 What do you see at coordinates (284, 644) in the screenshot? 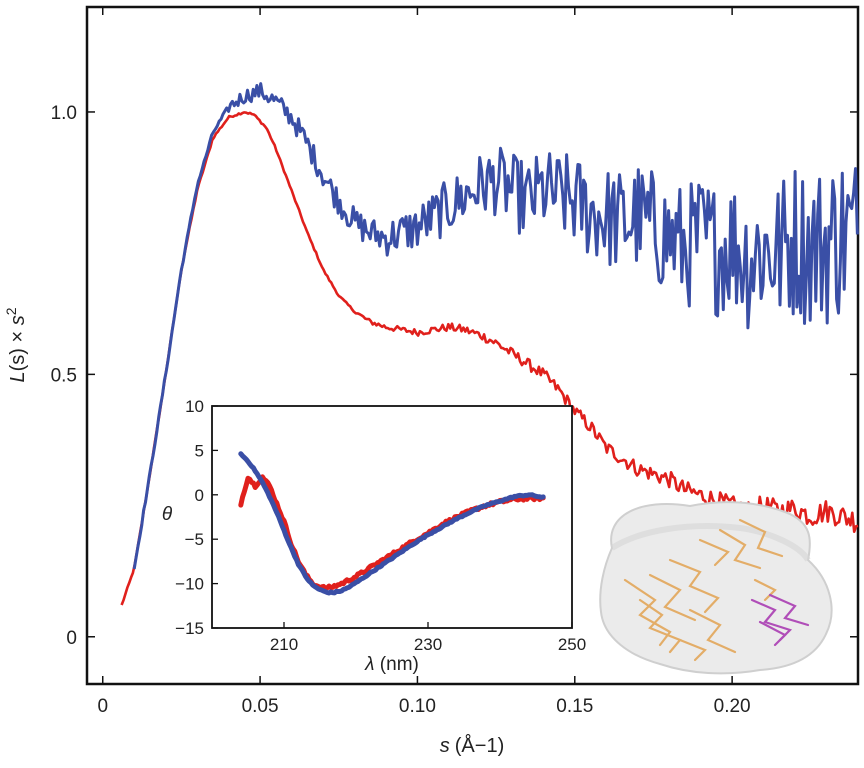
I see `inset-x-tick-label: 210` at bounding box center [284, 644].